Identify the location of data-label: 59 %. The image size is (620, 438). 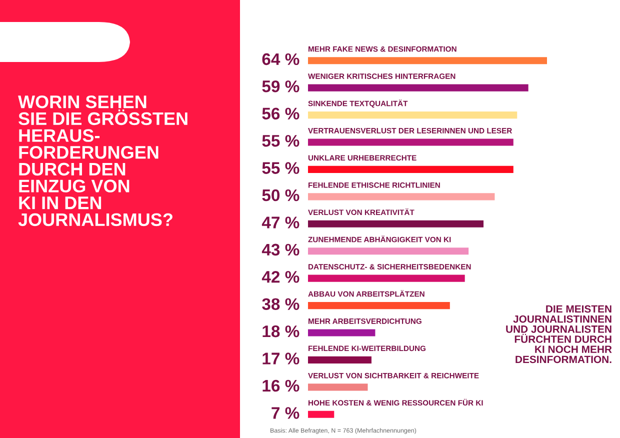
(281, 86).